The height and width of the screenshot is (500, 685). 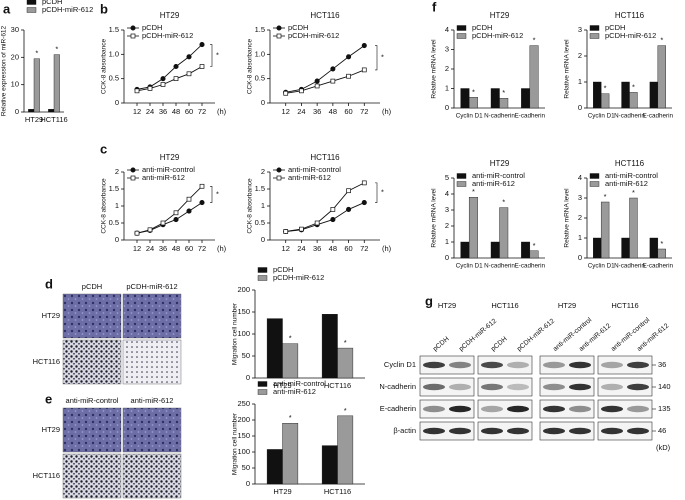 I want to click on y-tick-label: 20, so click(x=15, y=56).